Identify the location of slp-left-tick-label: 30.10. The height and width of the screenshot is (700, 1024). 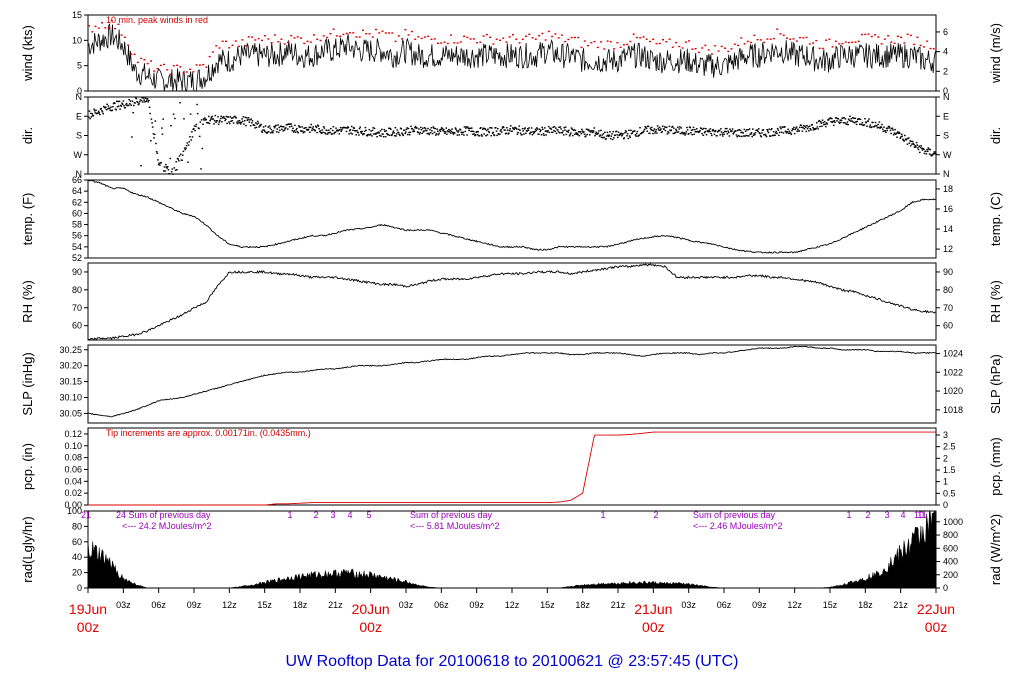
(70, 398).